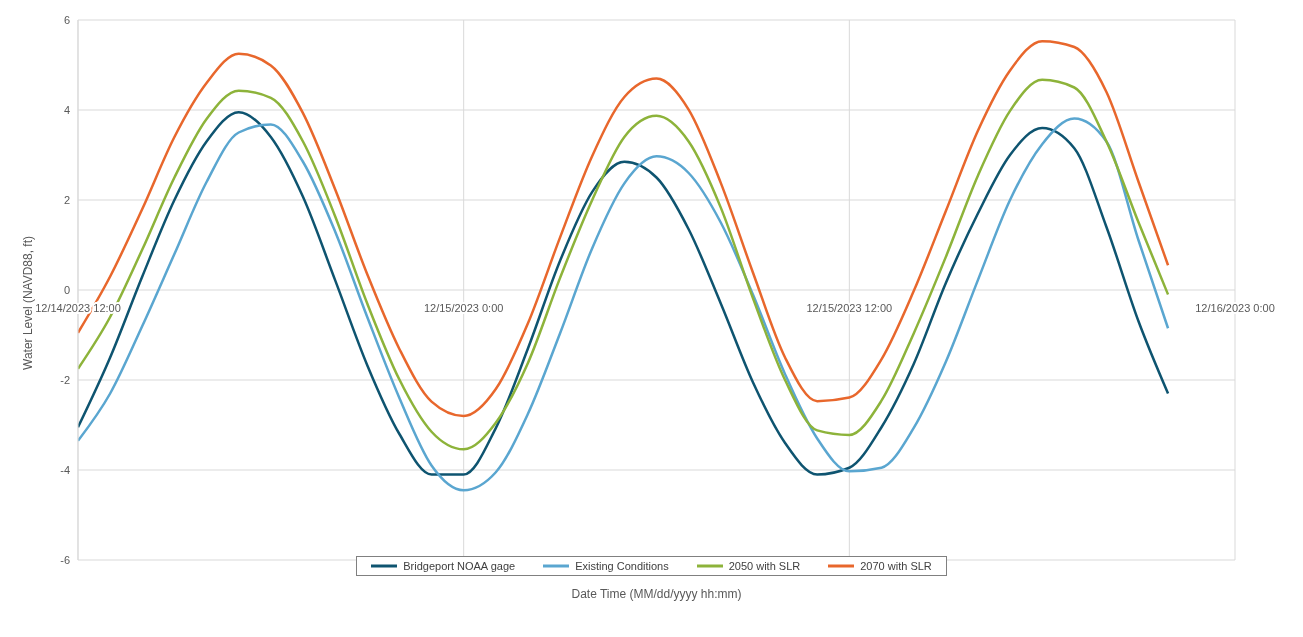 The image size is (1303, 637). Describe the element at coordinates (65, 469) in the screenshot. I see `y-tick-label: -4` at that location.